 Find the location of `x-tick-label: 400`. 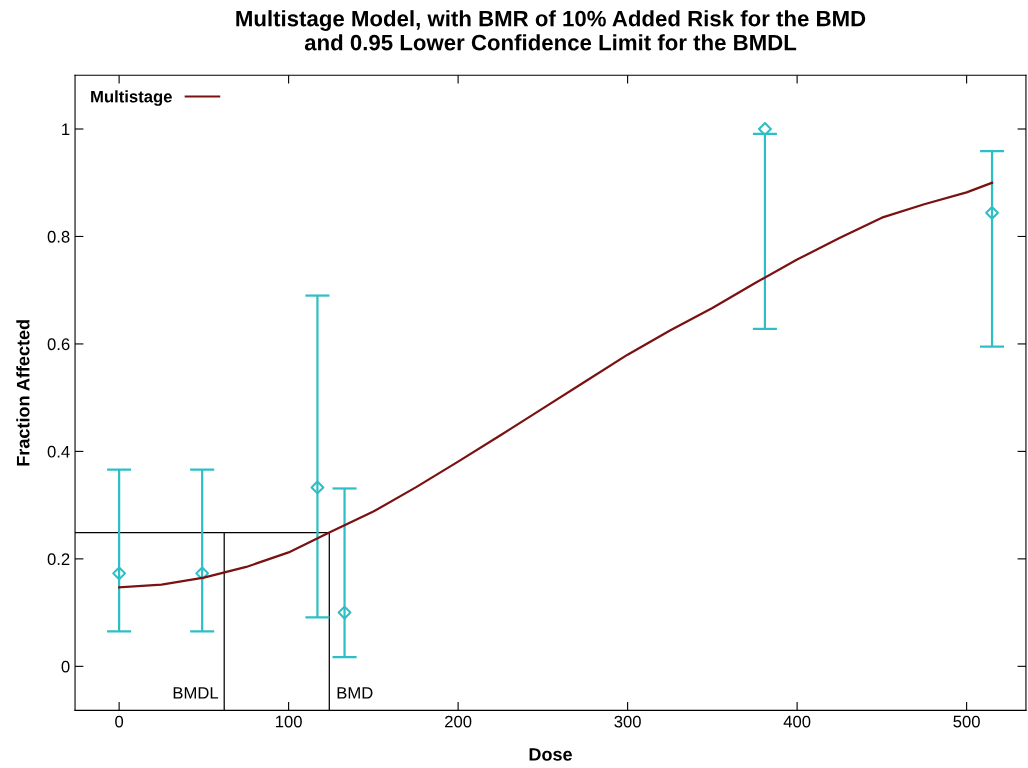

x-tick-label: 400 is located at coordinates (797, 721).